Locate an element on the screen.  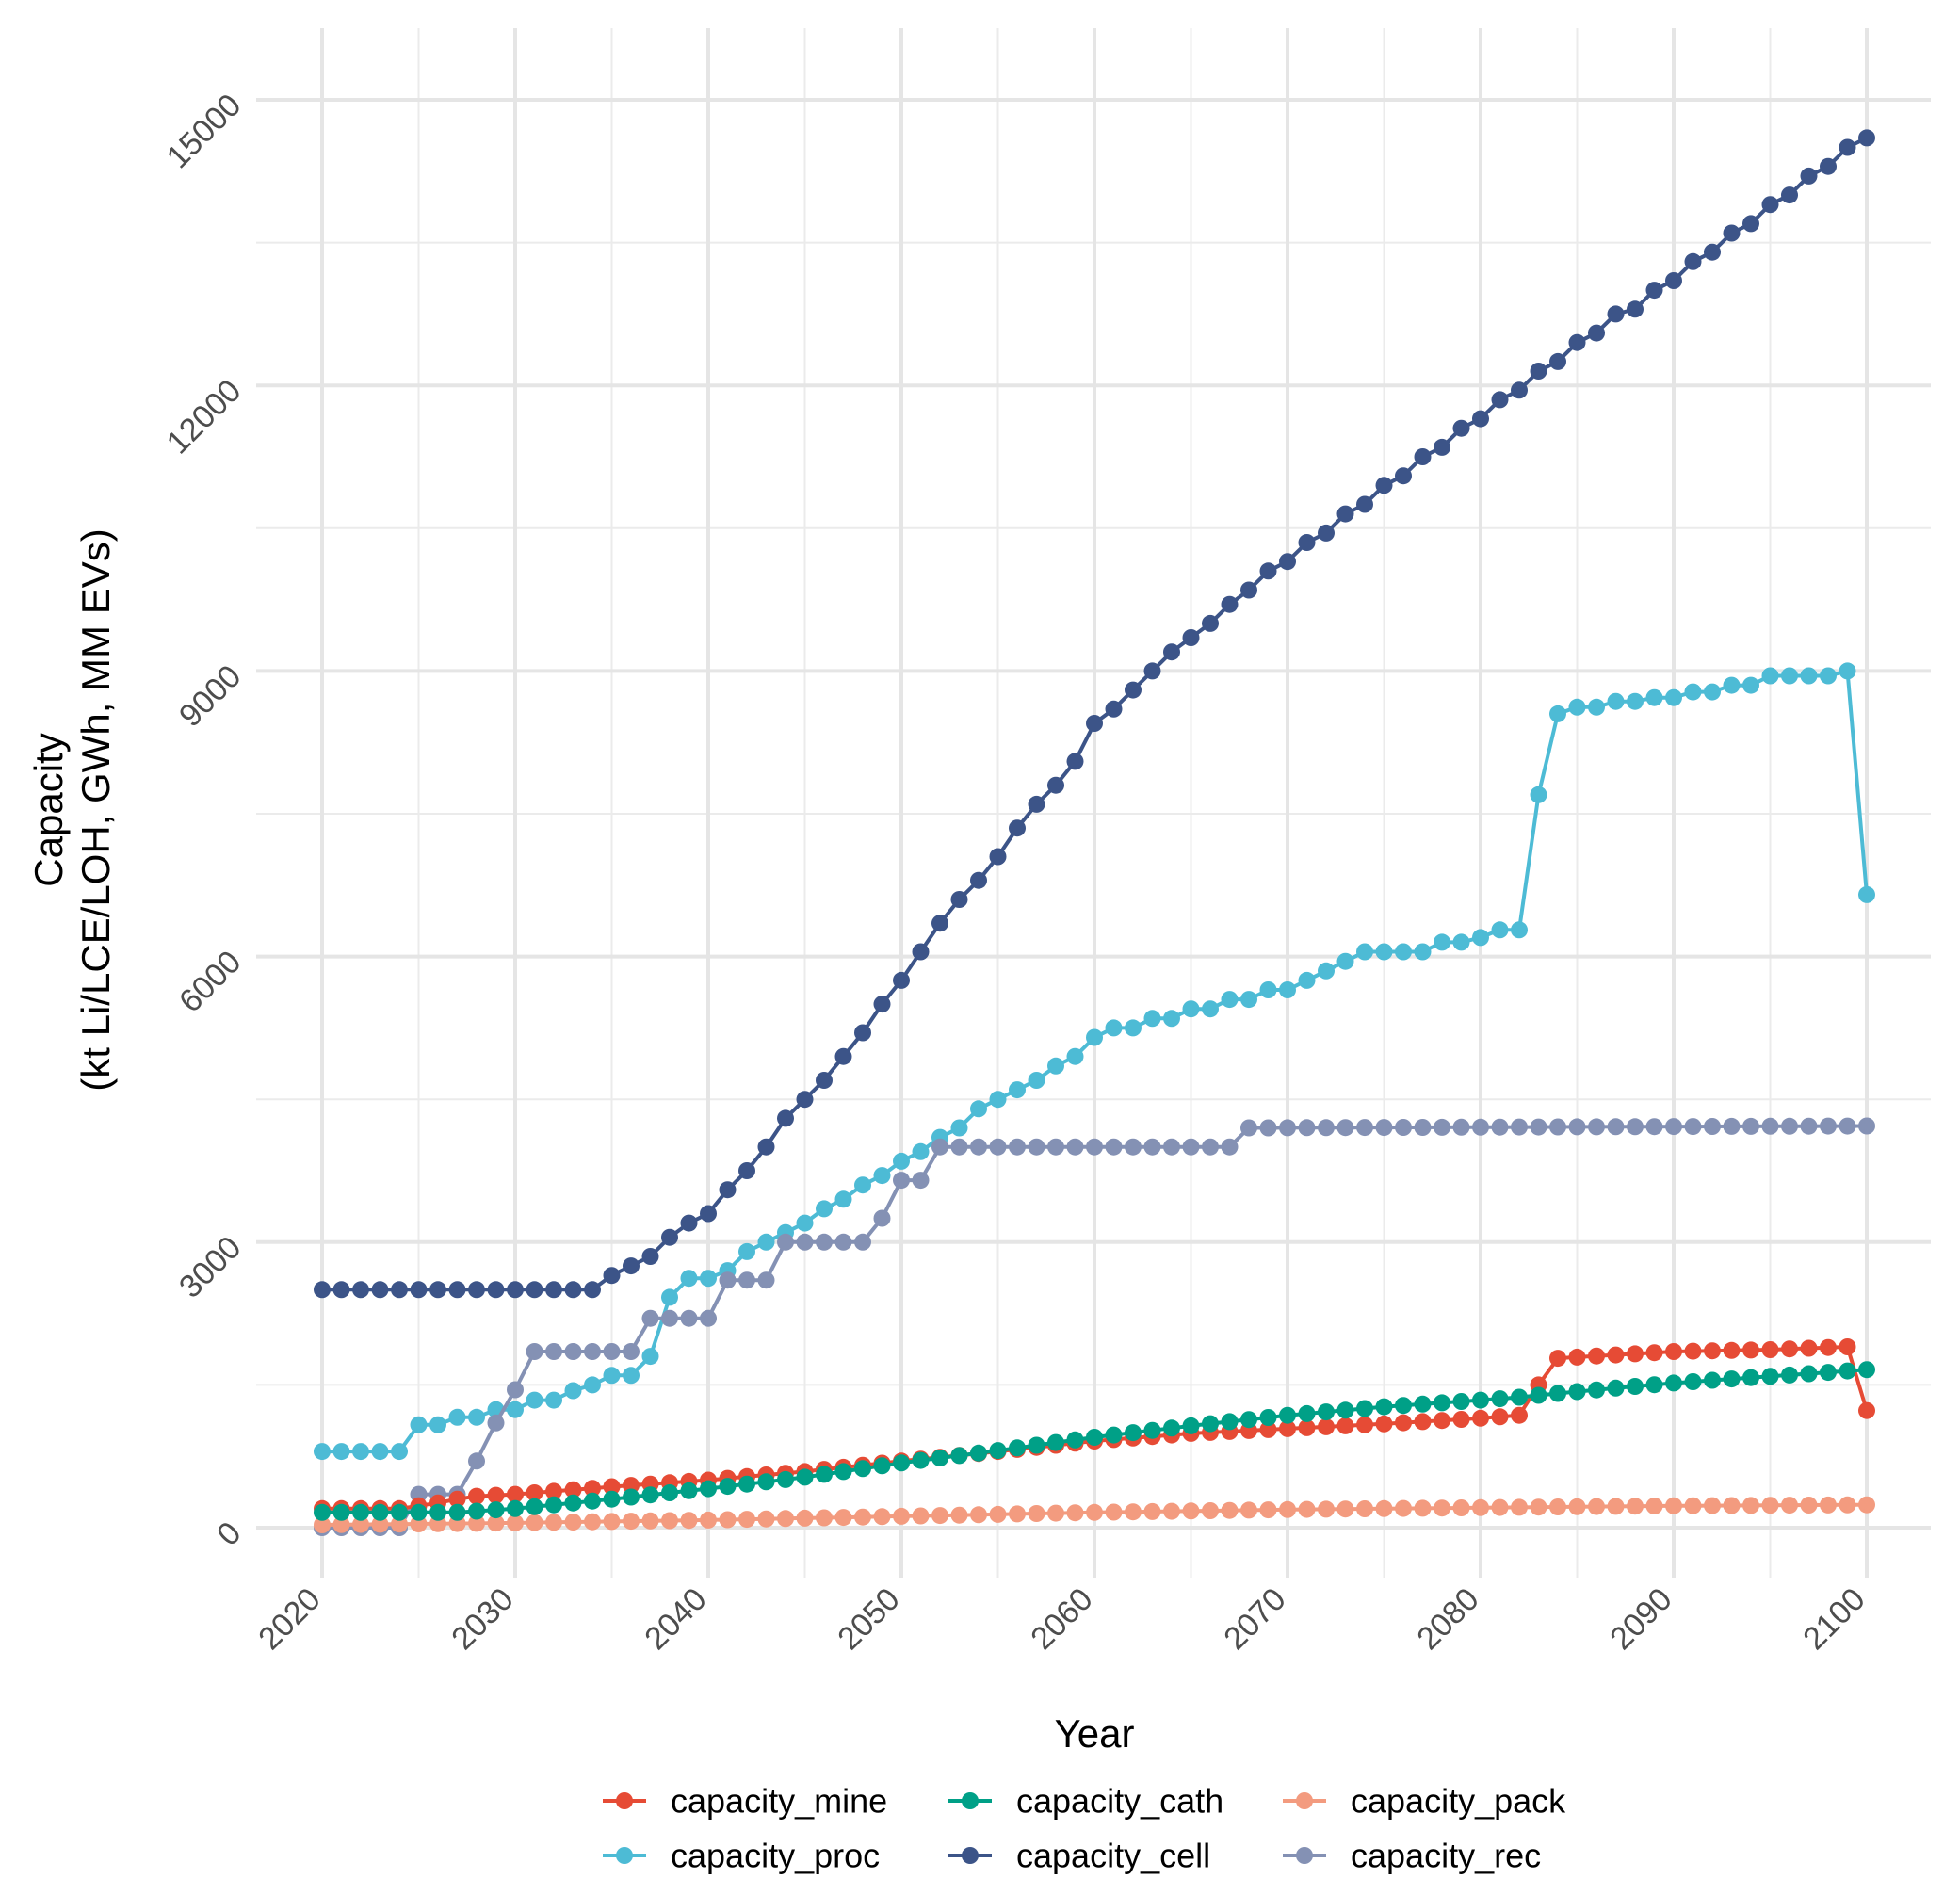
legend-label: capacity_proc is located at coordinates (775, 1856).